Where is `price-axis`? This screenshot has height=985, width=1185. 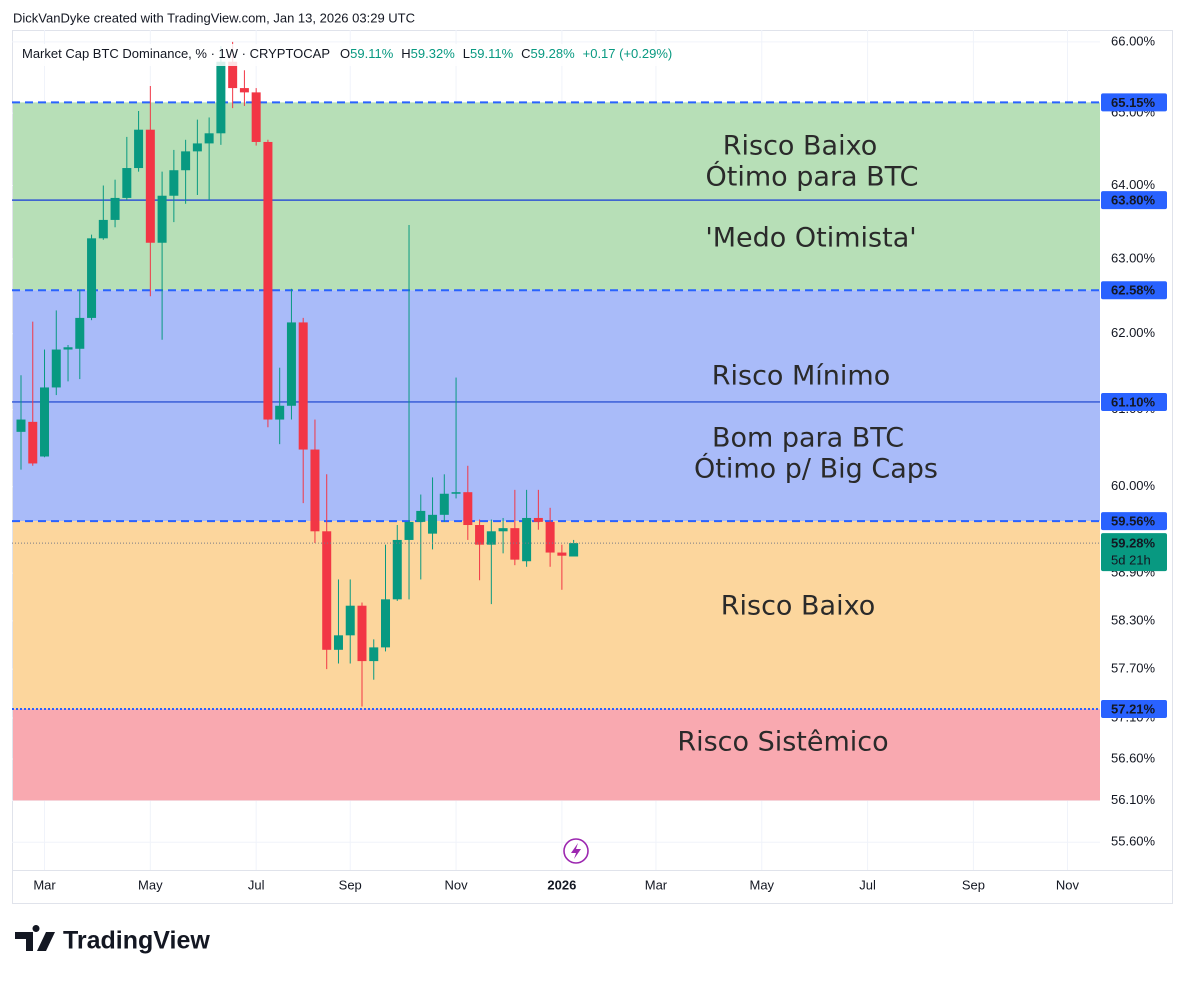
price-axis is located at coordinates (1136, 467).